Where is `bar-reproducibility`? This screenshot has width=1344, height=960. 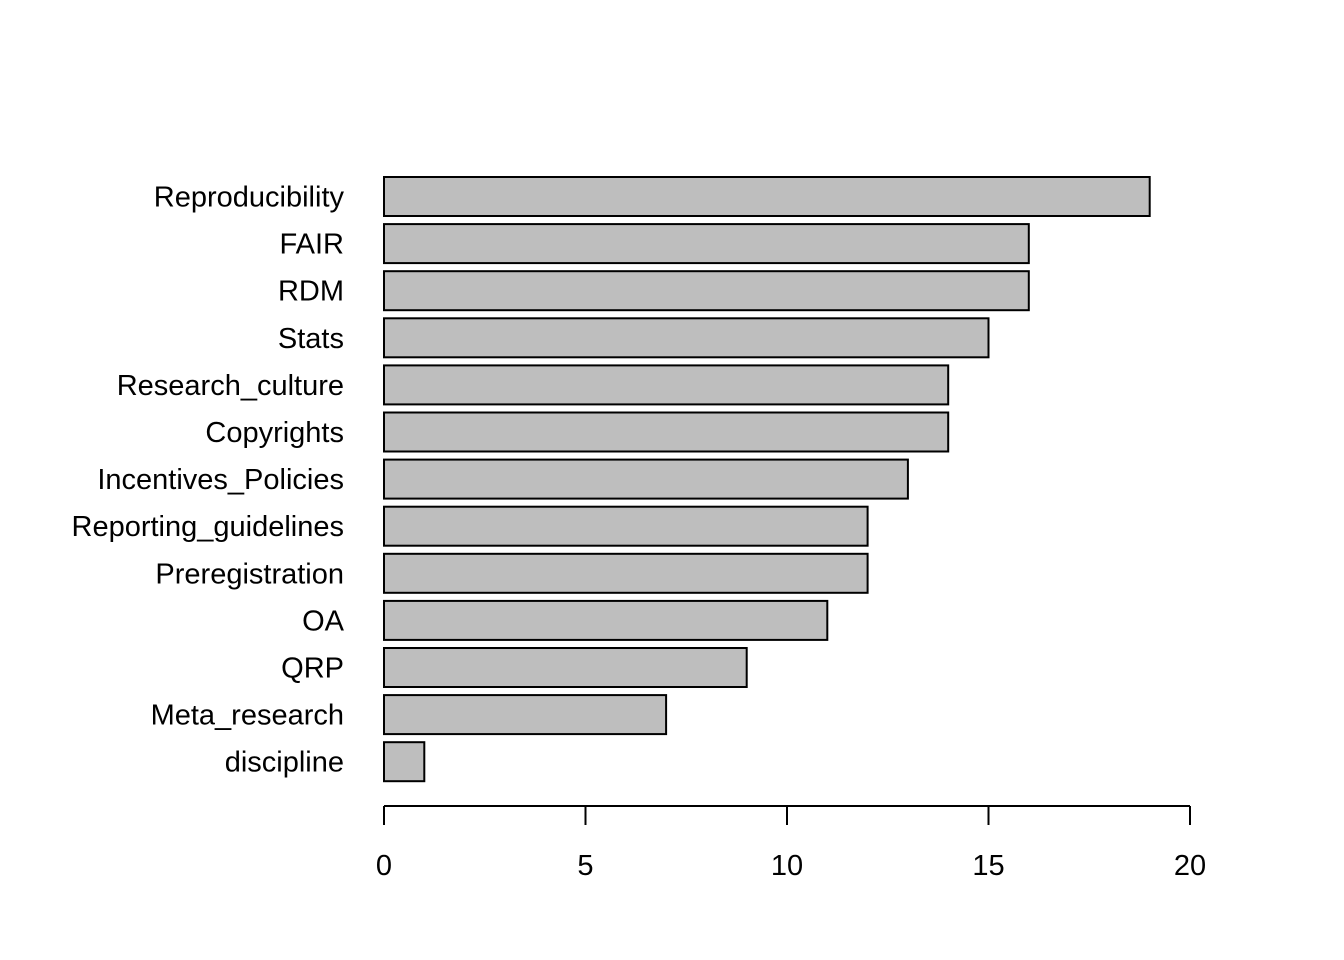 bar-reproducibility is located at coordinates (767, 196).